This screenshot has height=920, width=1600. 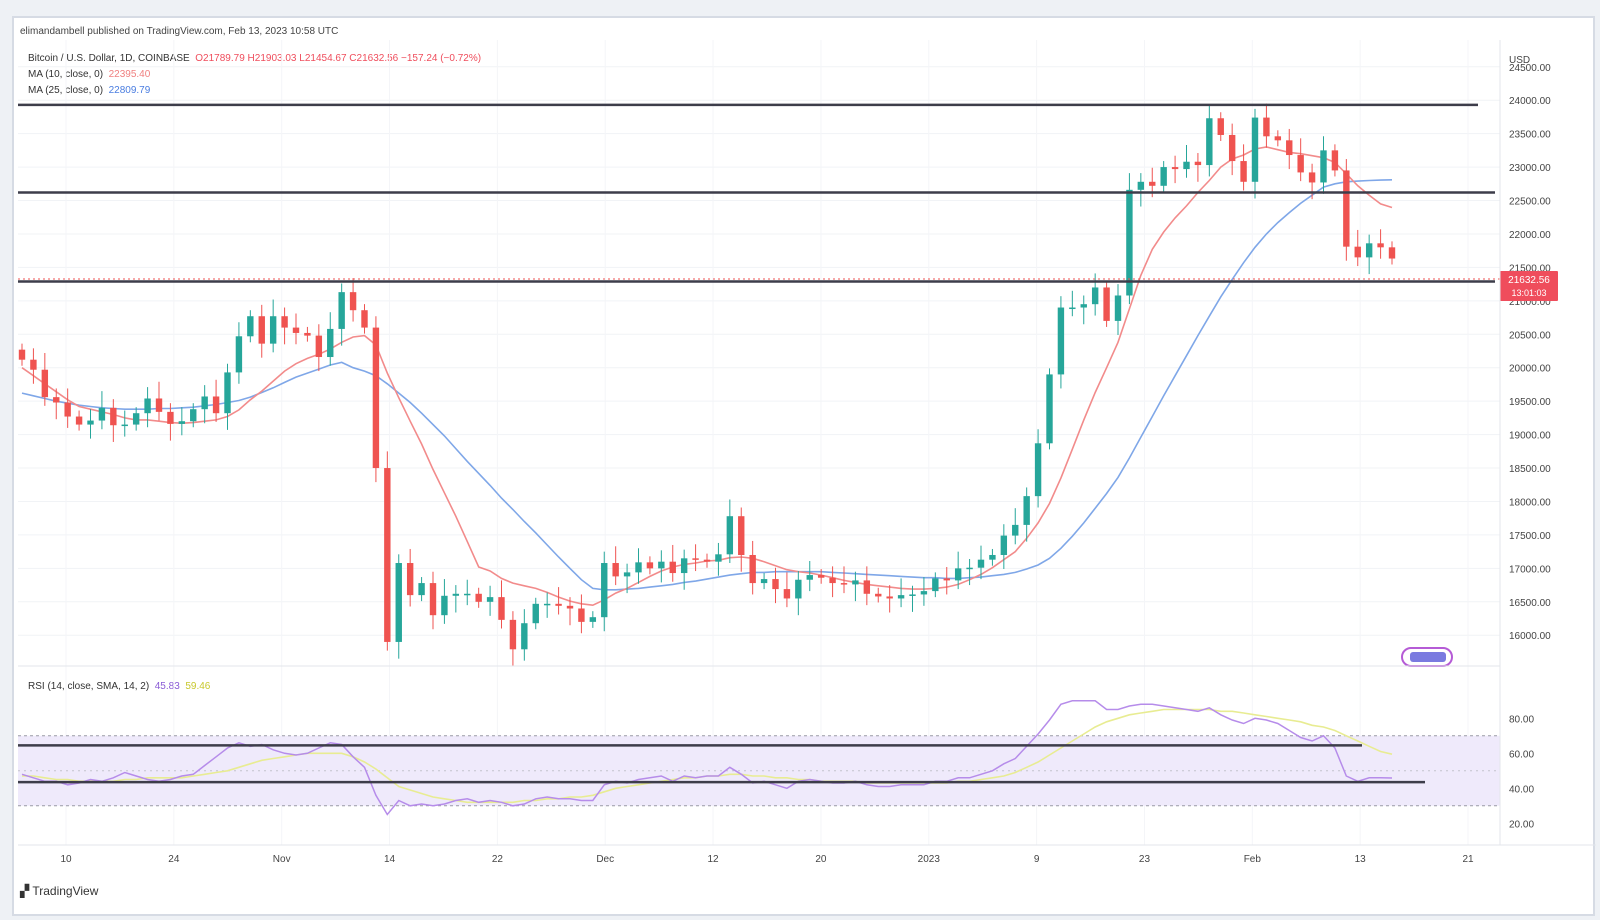 What do you see at coordinates (1530, 168) in the screenshot?
I see `price-tick: 23000.00` at bounding box center [1530, 168].